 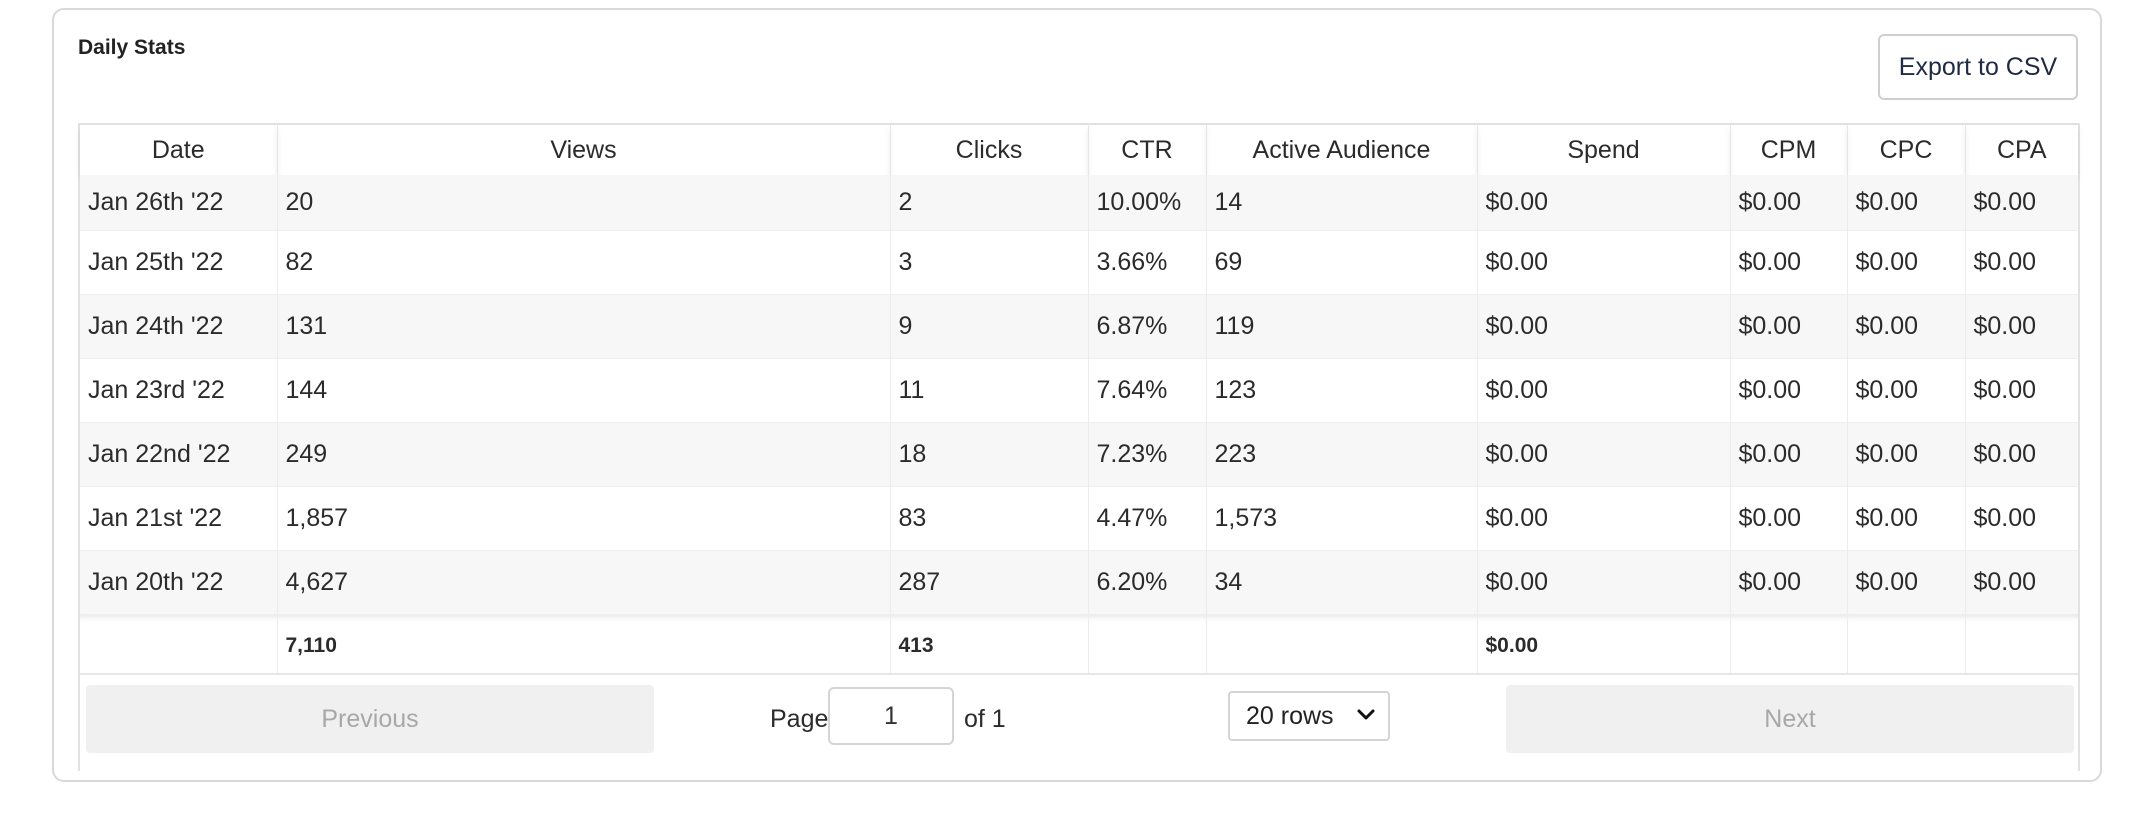 I want to click on cell-views: 1,857, so click(x=584, y=518).